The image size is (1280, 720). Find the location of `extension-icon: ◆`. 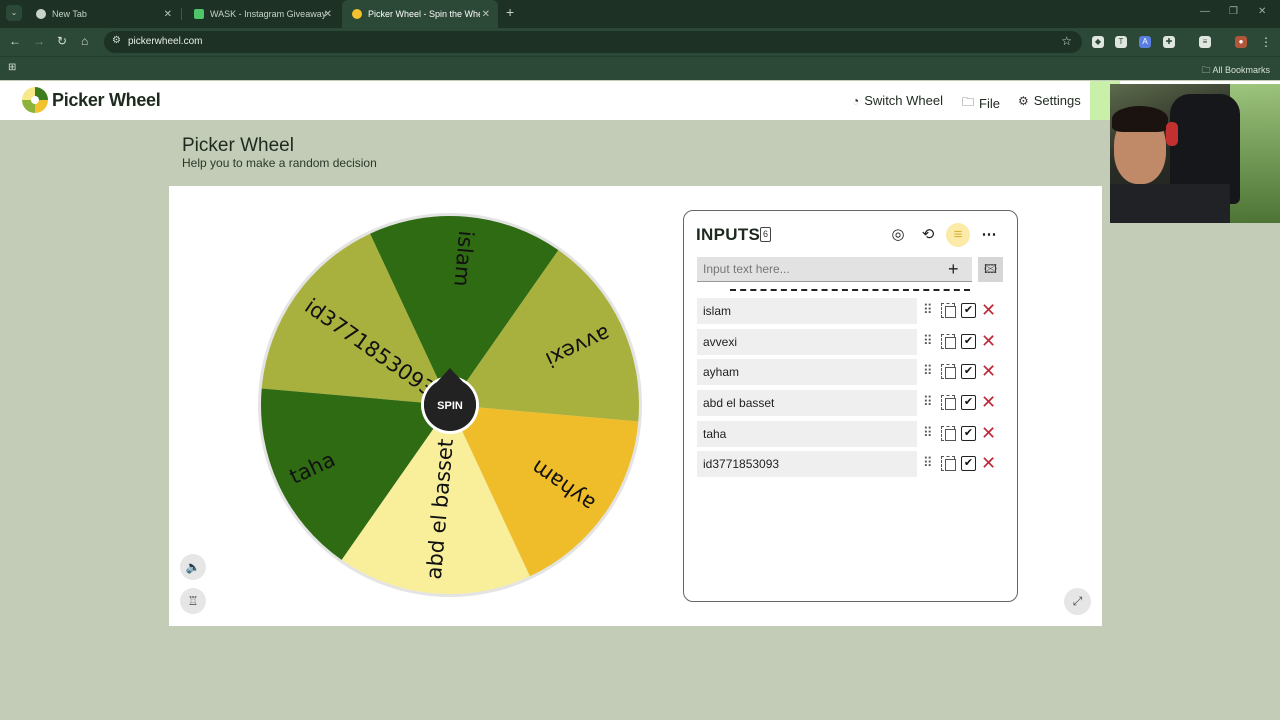

extension-icon: ◆ is located at coordinates (1098, 42).